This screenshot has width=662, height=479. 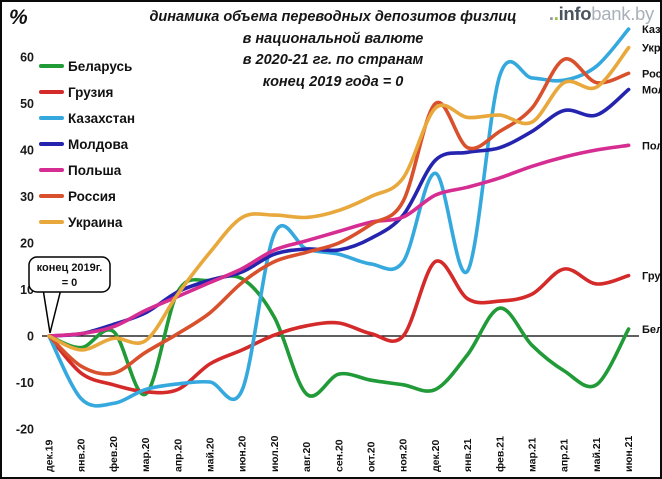 What do you see at coordinates (95, 170) in the screenshot?
I see `legend-label-poland: Польша` at bounding box center [95, 170].